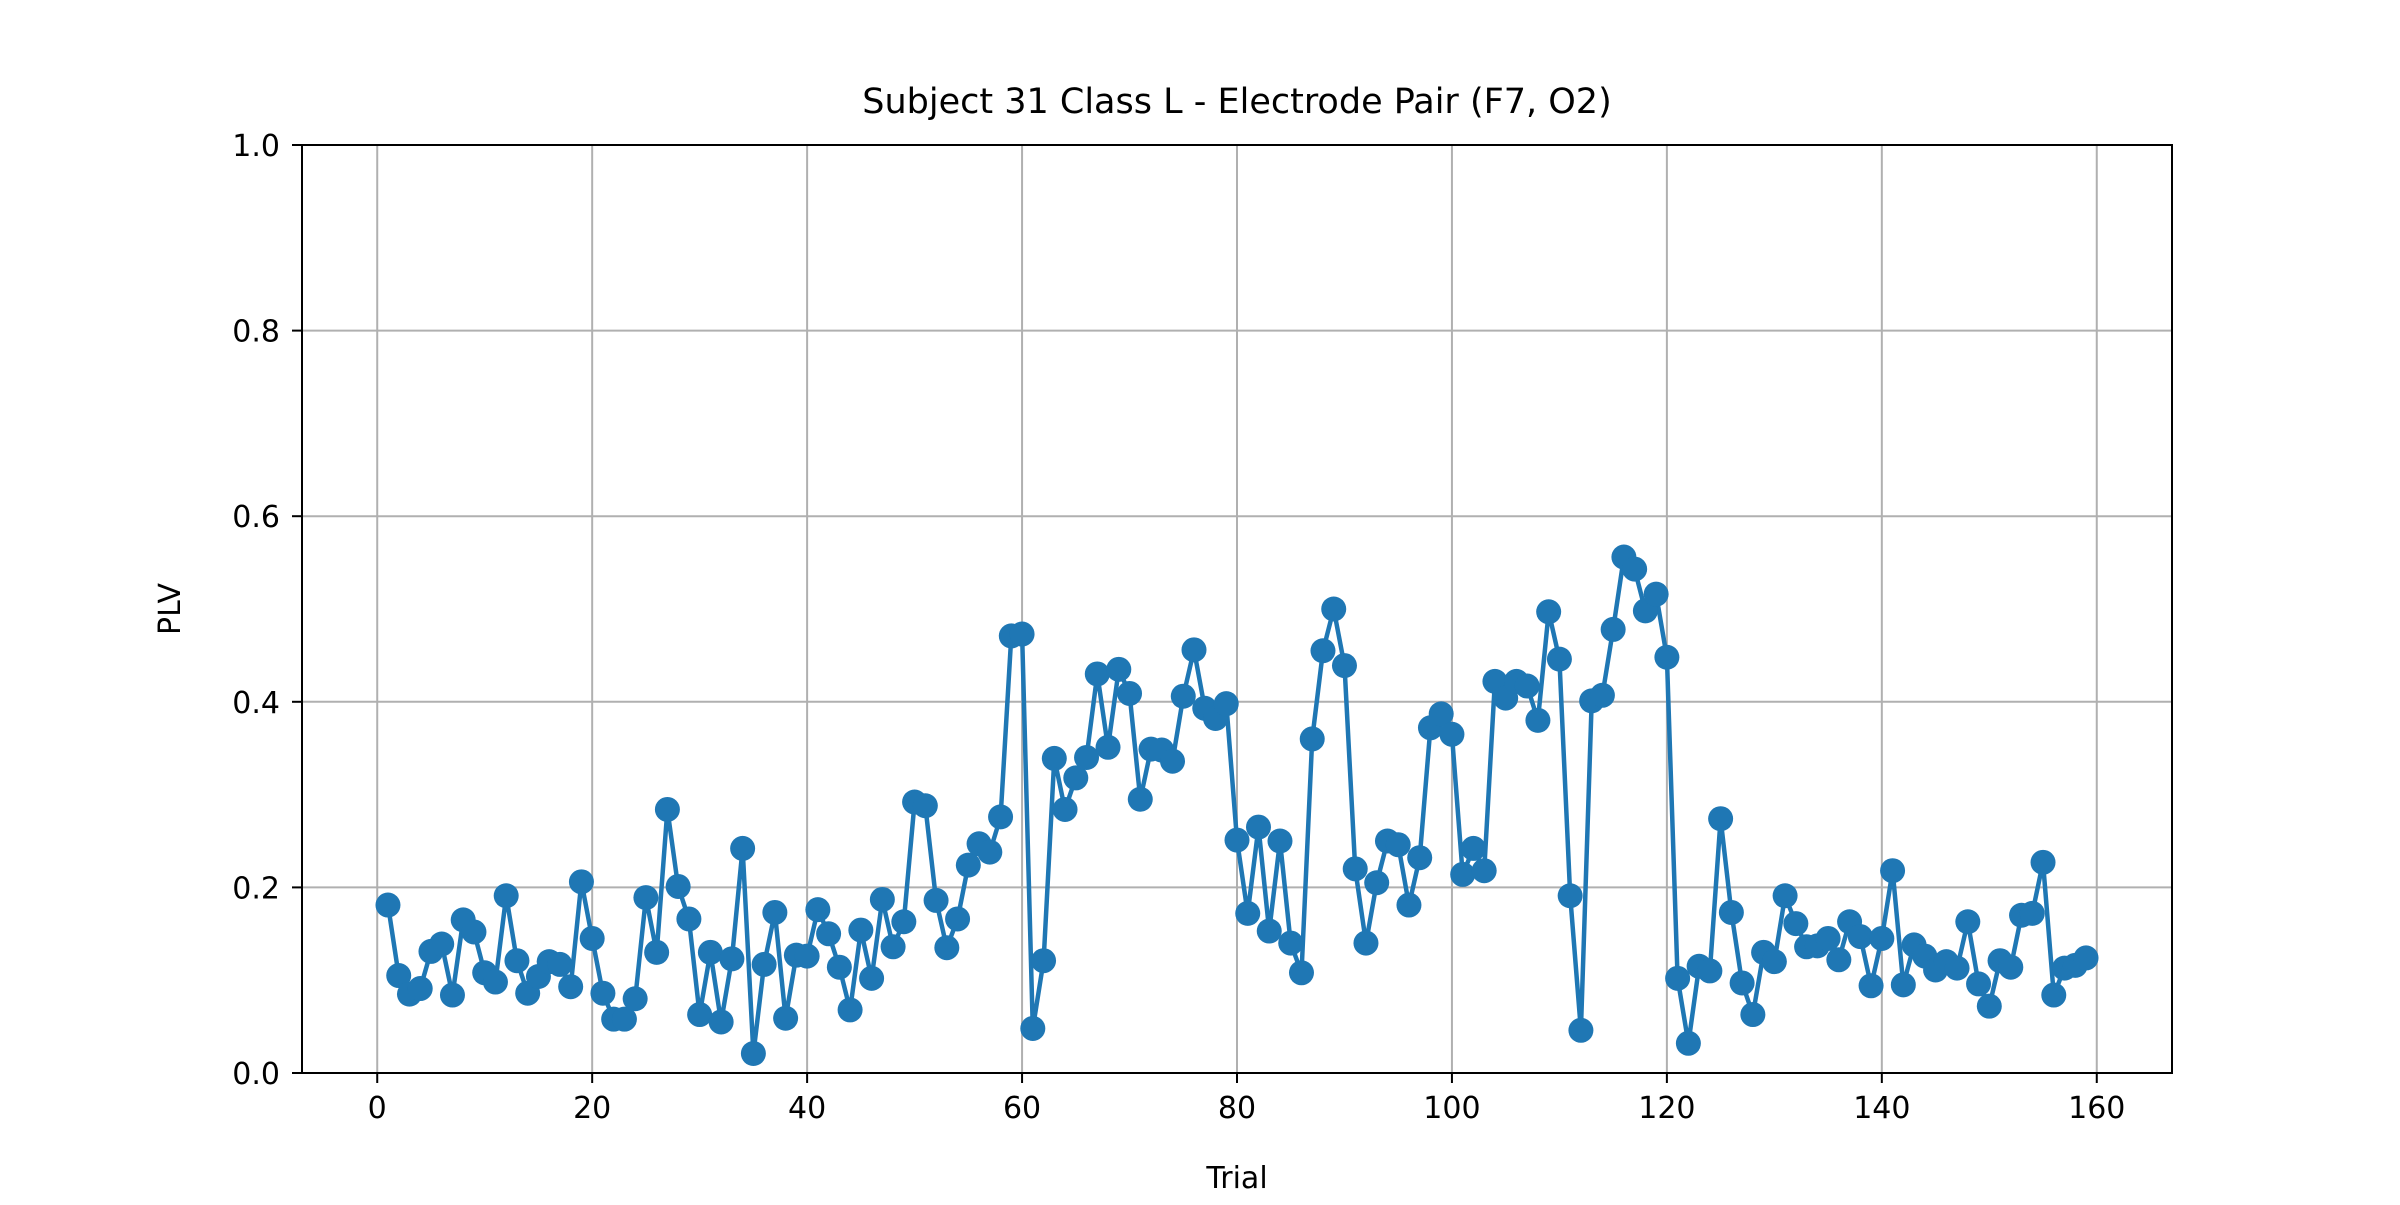 The image size is (2400, 1205). I want to click on x-tick-label: 100, so click(1451, 1108).